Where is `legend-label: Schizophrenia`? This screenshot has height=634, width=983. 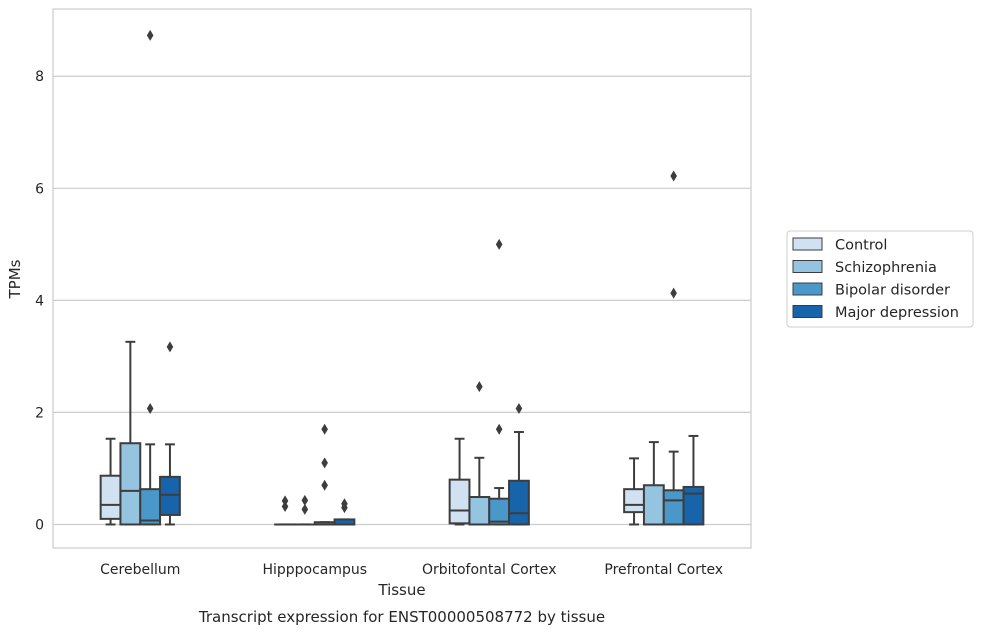 legend-label: Schizophrenia is located at coordinates (886, 268).